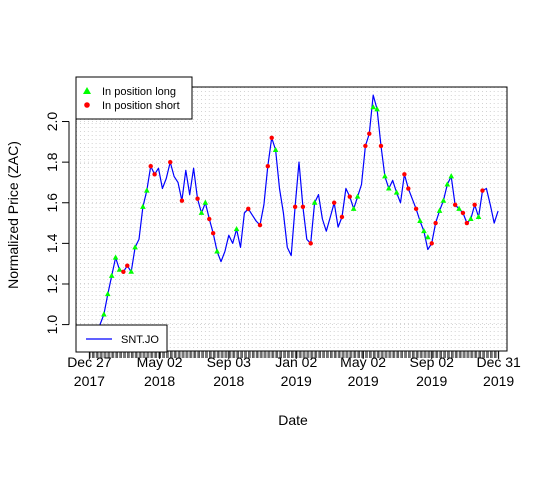 Image resolution: width=549 pixels, height=486 pixels. What do you see at coordinates (432, 362) in the screenshot?
I see `x-tick-label: Sep 02` at bounding box center [432, 362].